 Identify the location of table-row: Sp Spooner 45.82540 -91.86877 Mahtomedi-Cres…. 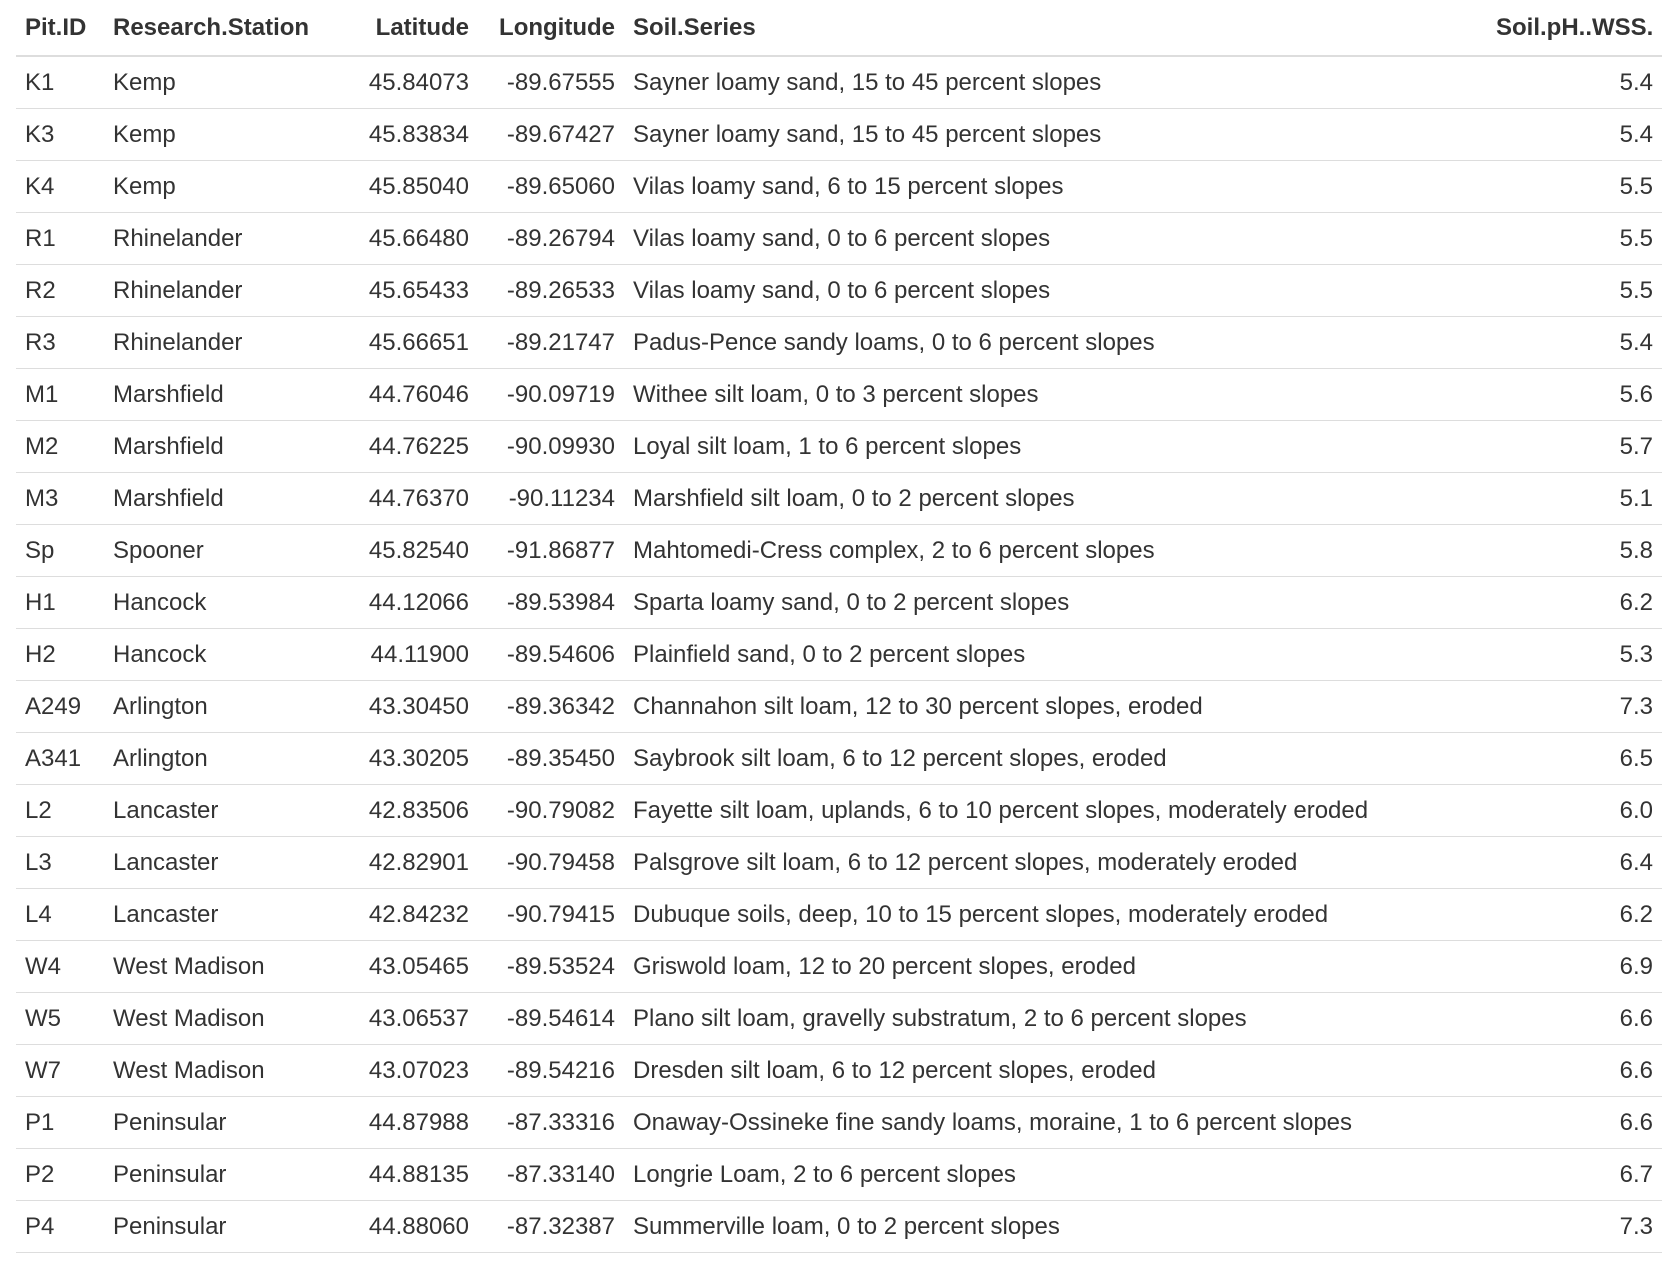
(839, 550).